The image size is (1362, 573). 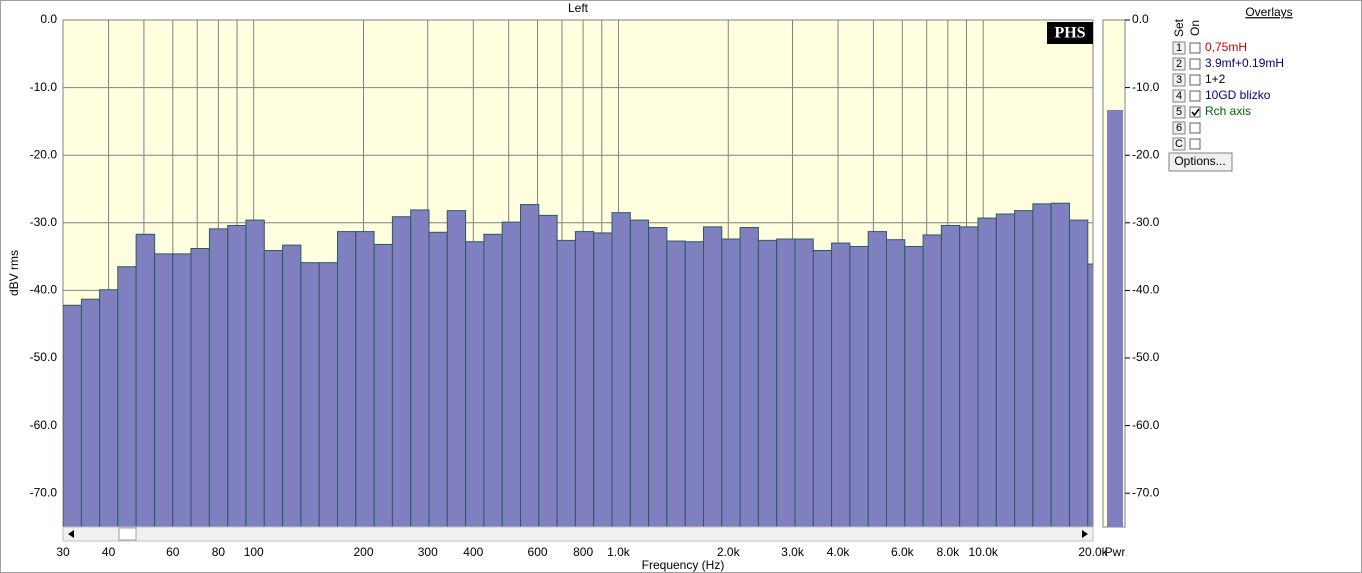 I want to click on set-label: 3, so click(x=1179, y=80).